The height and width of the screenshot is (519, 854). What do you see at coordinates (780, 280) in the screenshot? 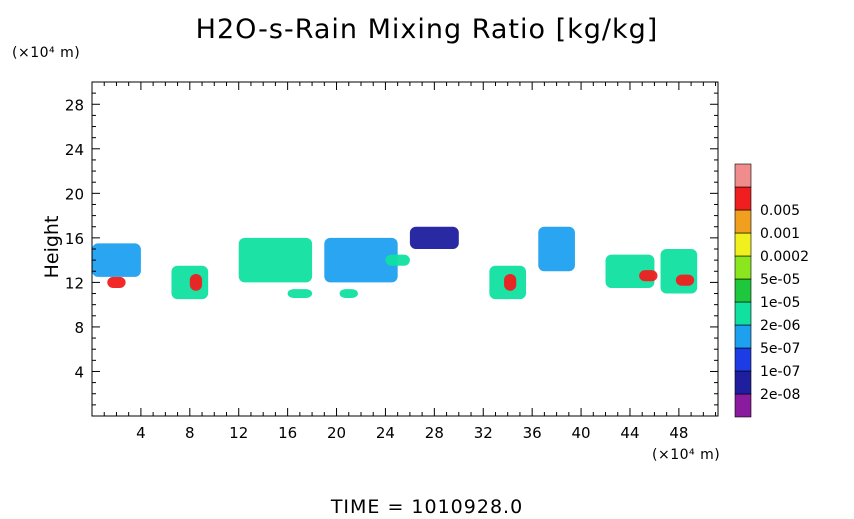
I see `colorbar-label: 5e-05` at bounding box center [780, 280].